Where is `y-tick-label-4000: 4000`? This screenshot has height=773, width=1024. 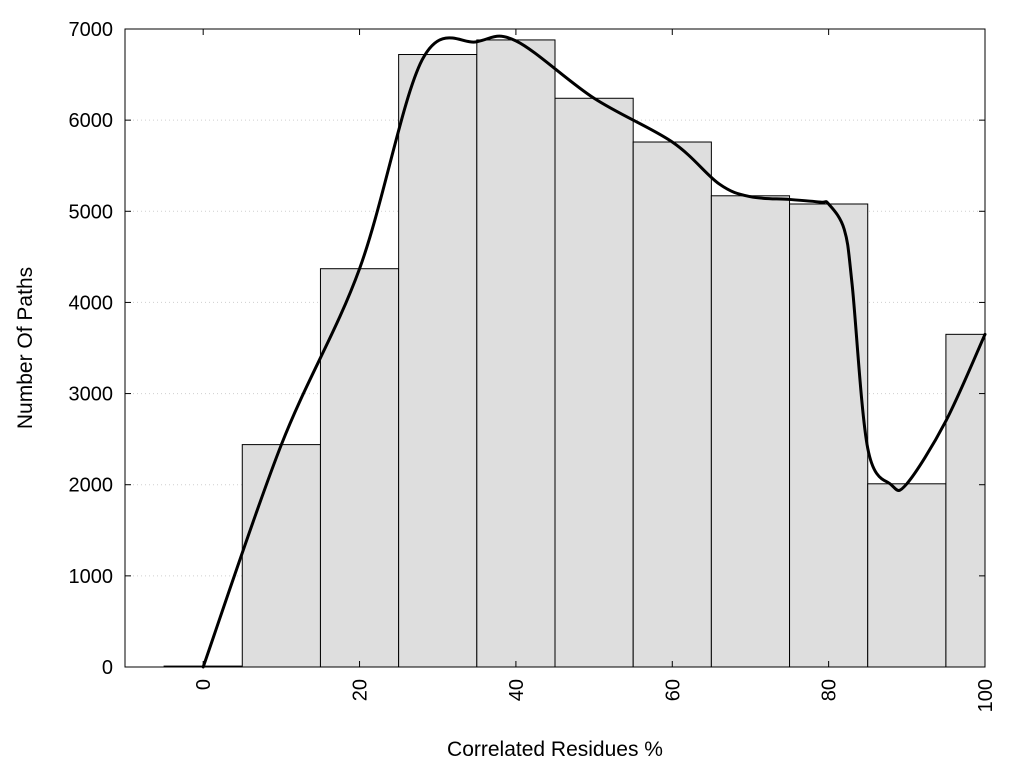 y-tick-label-4000: 4000 is located at coordinates (91, 303).